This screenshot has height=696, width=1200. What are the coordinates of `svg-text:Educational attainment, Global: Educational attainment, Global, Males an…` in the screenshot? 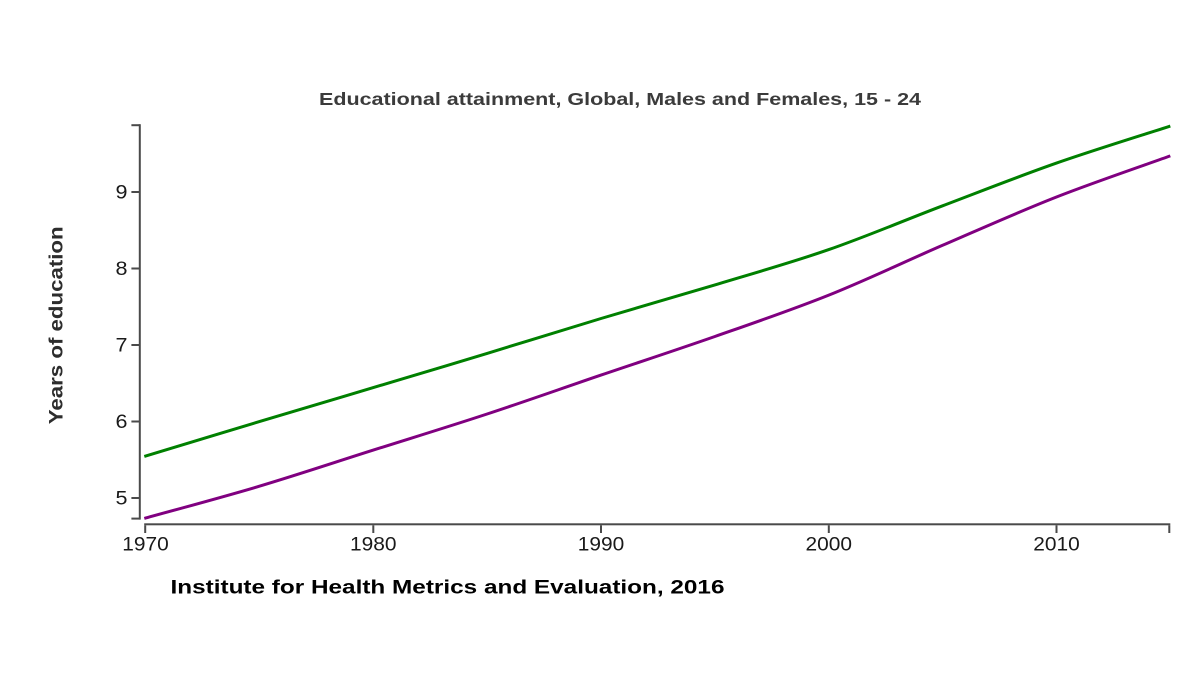 It's located at (620, 99).